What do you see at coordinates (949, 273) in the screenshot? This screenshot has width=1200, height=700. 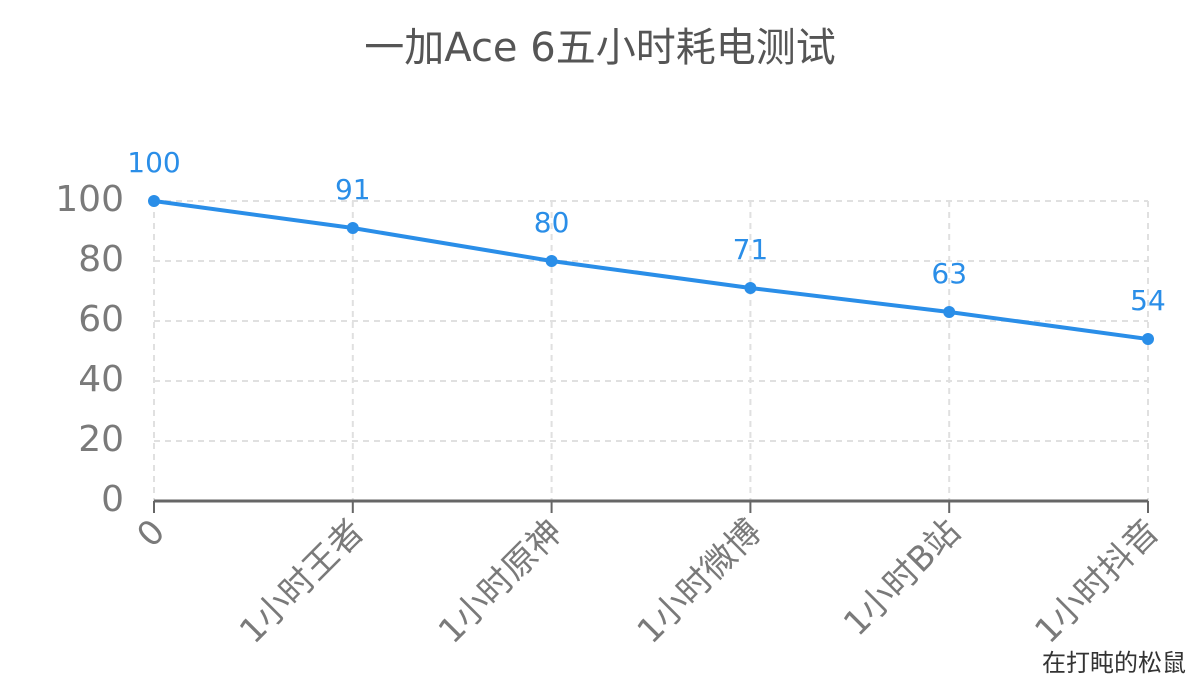 I see `data-label: 63` at bounding box center [949, 273].